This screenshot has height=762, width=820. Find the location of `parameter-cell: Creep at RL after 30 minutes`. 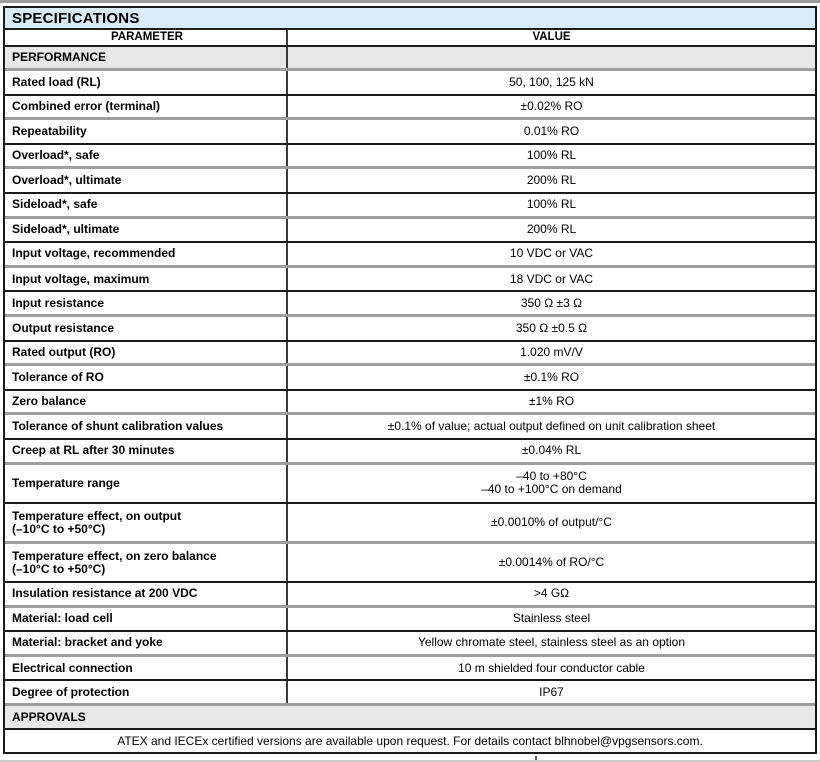

parameter-cell: Creep at RL after 30 minutes is located at coordinates (146, 450).